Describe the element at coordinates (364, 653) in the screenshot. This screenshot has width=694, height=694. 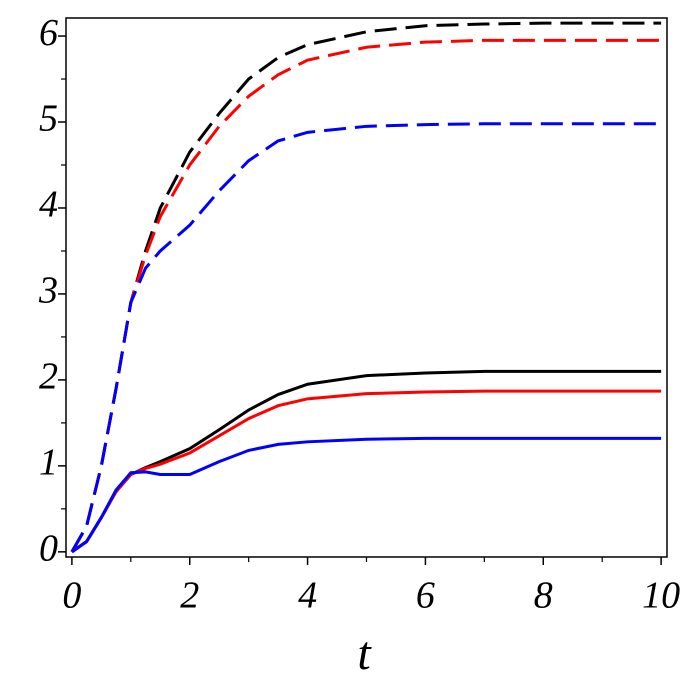
I see `x-axis-label: t` at that location.